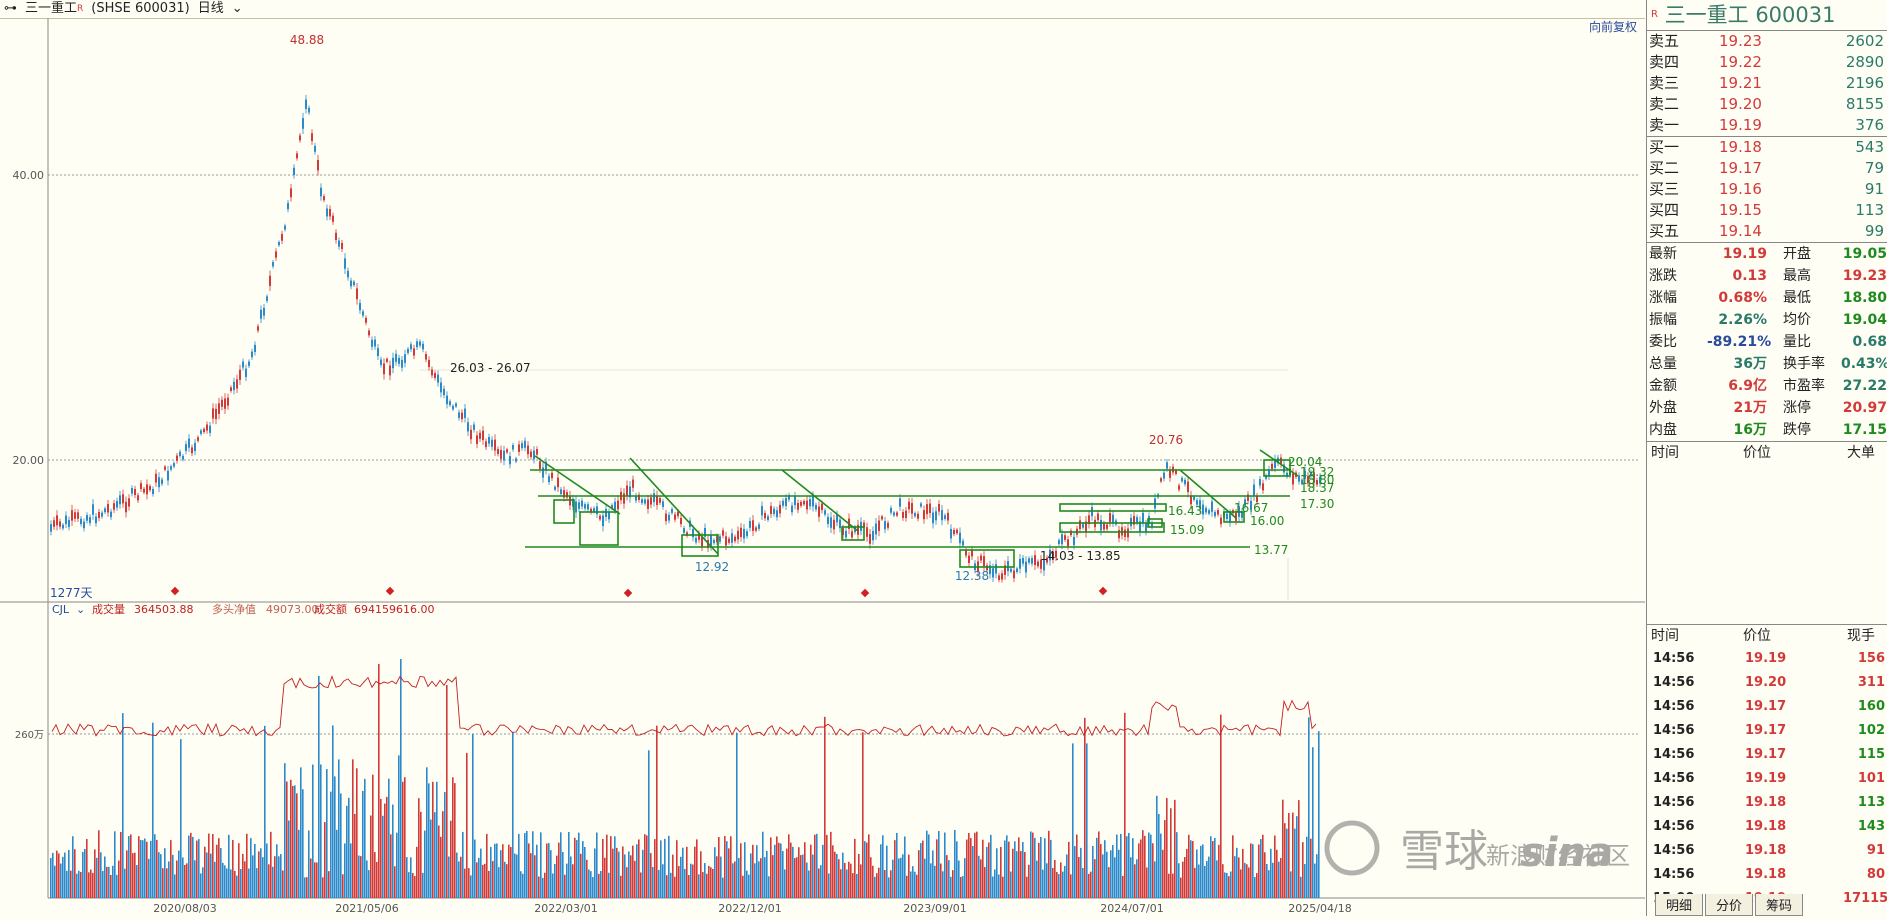 The height and width of the screenshot is (920, 1887). Describe the element at coordinates (1679, 905) in the screenshot. I see `panel-tab: 明细` at that location.